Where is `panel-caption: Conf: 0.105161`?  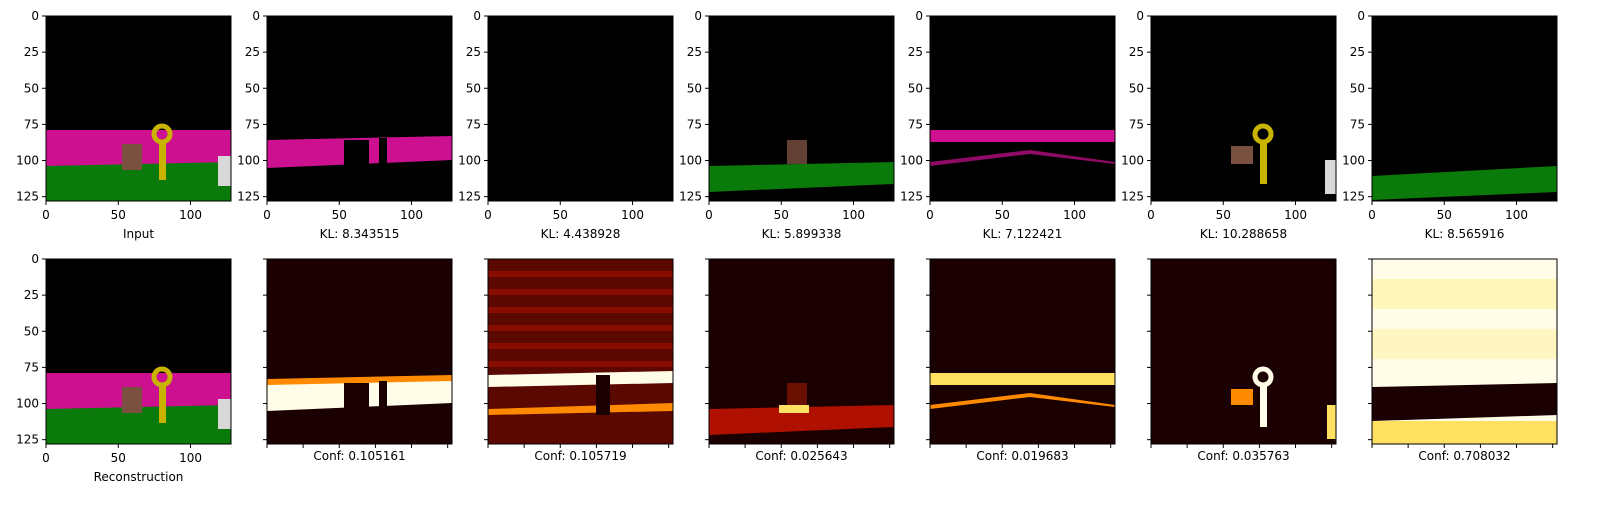
panel-caption: Conf: 0.105161 is located at coordinates (359, 456).